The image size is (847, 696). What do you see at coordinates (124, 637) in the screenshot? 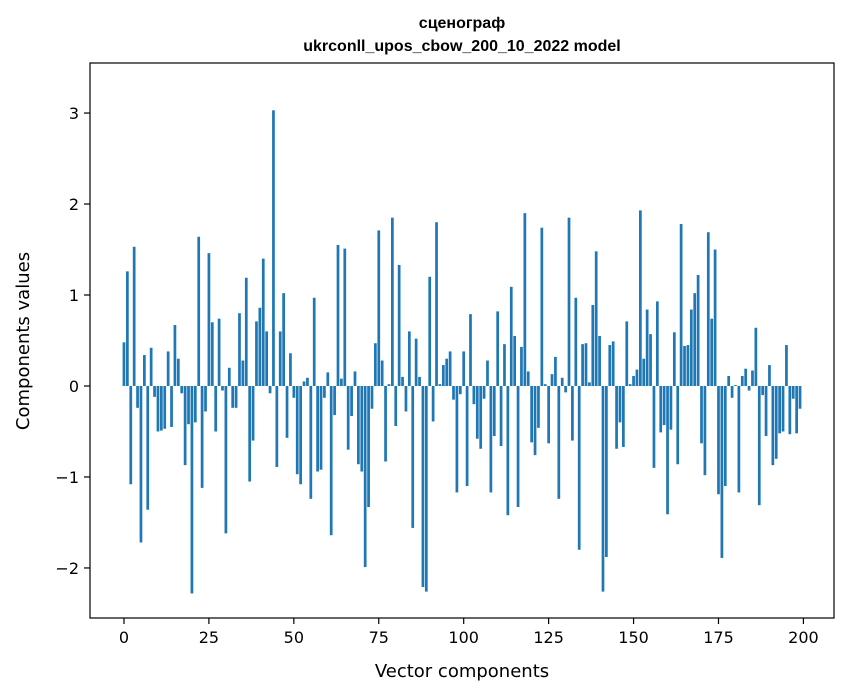
I see `x-tick-label-0: 0` at bounding box center [124, 637].